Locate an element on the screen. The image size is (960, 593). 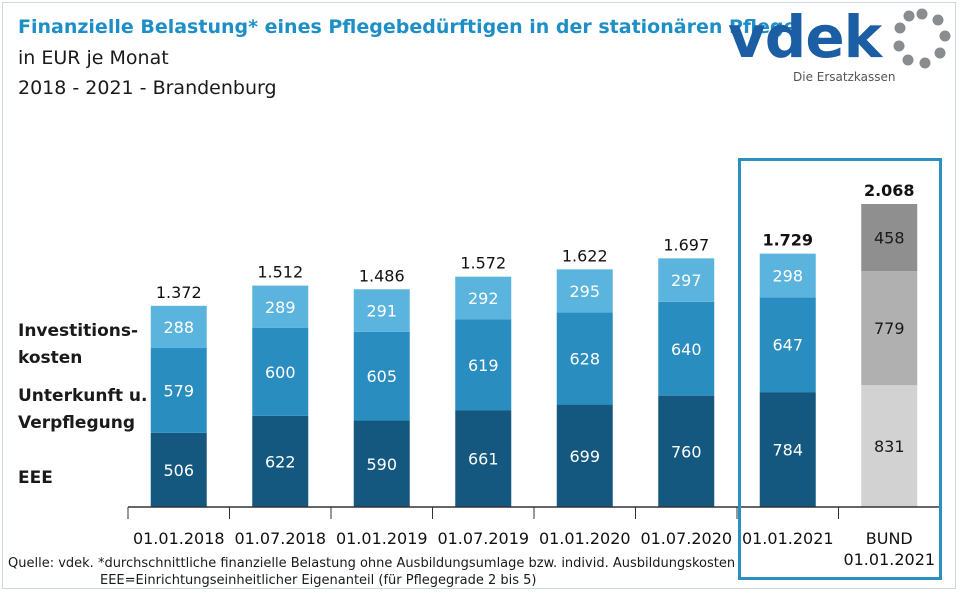
vdek-logo-tagline: Die Ersatzkassen is located at coordinates (844, 77).